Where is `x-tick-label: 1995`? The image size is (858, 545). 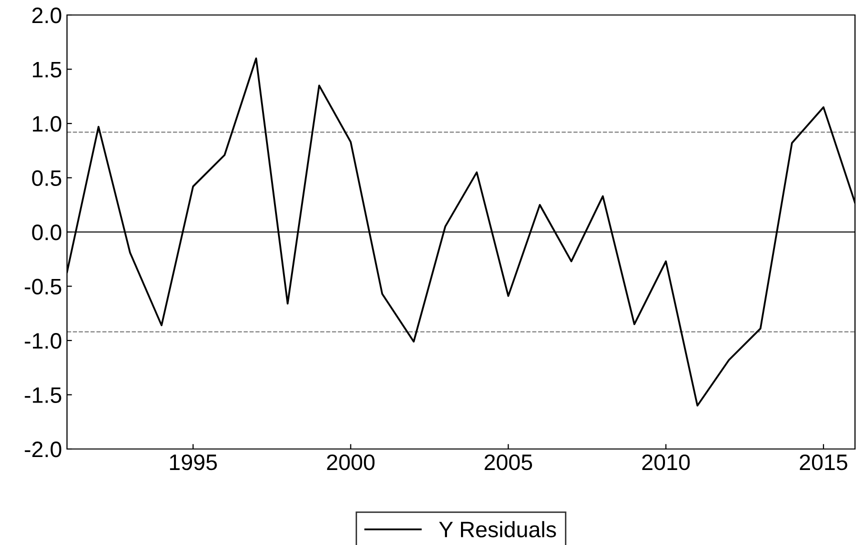
x-tick-label: 1995 is located at coordinates (193, 462).